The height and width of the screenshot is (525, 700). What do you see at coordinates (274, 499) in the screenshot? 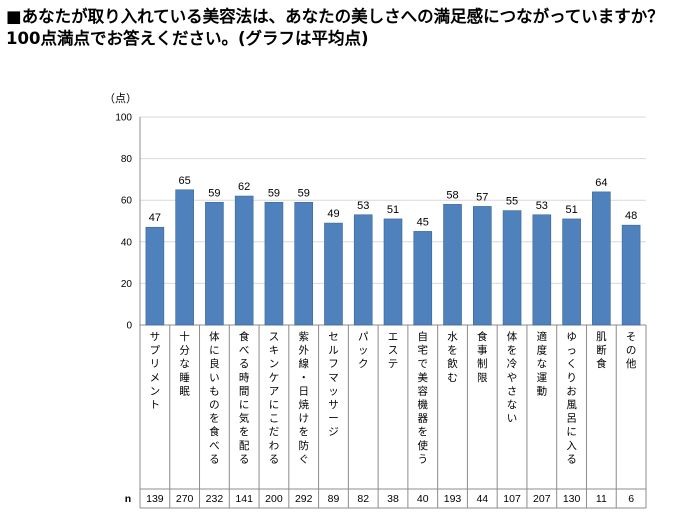
I see `n-value: 200` at bounding box center [274, 499].